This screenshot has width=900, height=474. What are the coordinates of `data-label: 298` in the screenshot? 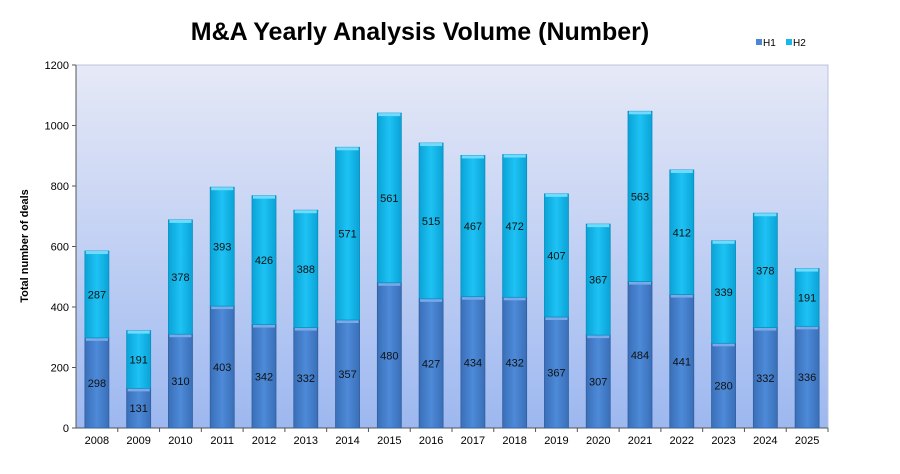 It's located at (97, 384).